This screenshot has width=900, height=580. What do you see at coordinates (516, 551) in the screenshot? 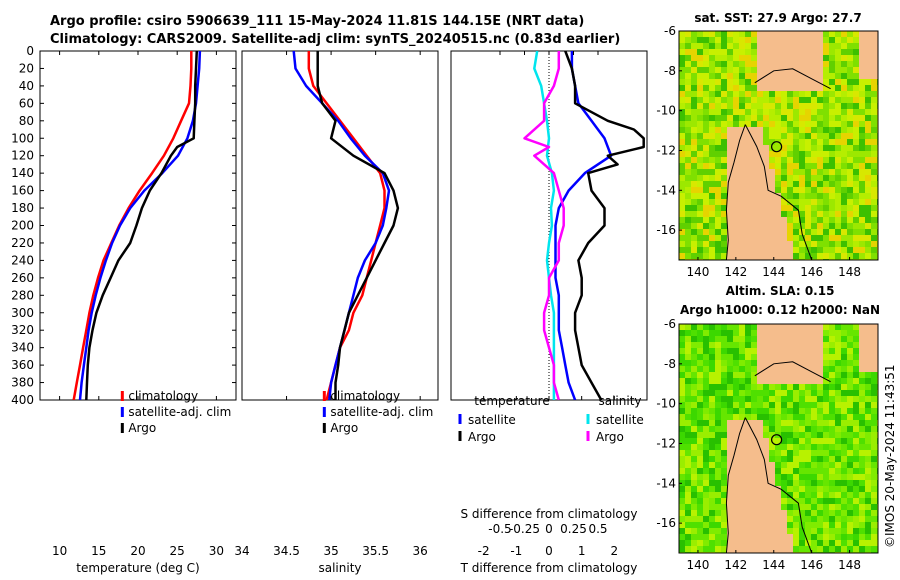
I see `x-tick-label: -1` at bounding box center [516, 551].